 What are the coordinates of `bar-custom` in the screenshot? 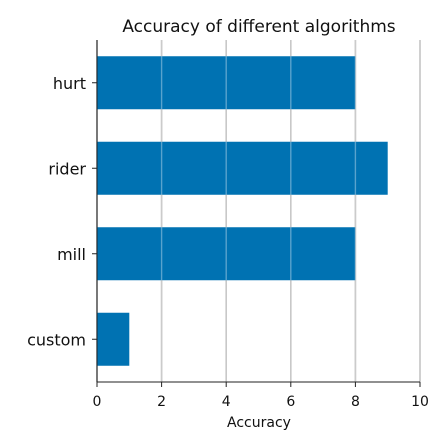 It's located at (113, 339).